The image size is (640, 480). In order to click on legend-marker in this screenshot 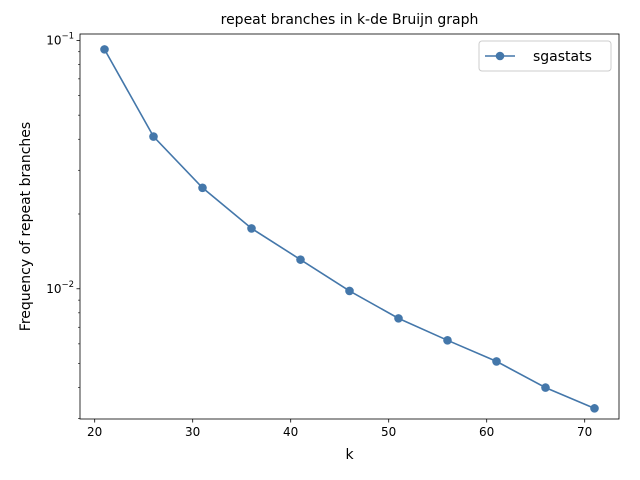, I will do `click(500, 56)`.